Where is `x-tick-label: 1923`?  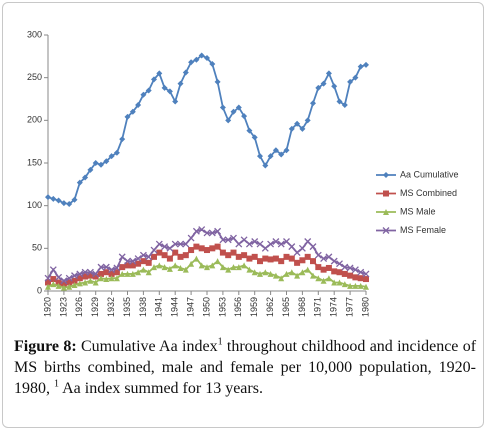 x-tick-label: 1923 is located at coordinates (63, 307).